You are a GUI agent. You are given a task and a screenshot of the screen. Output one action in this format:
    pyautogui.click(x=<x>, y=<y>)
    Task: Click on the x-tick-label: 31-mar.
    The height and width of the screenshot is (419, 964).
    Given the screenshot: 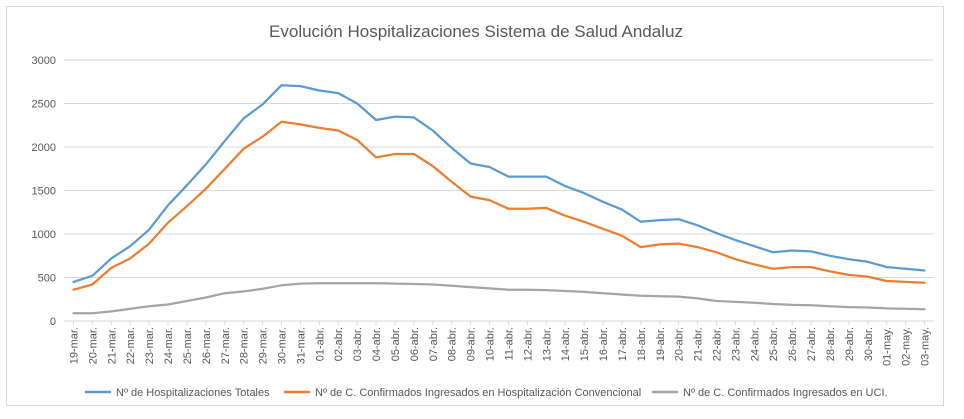 What is the action you would take?
    pyautogui.click(x=301, y=345)
    